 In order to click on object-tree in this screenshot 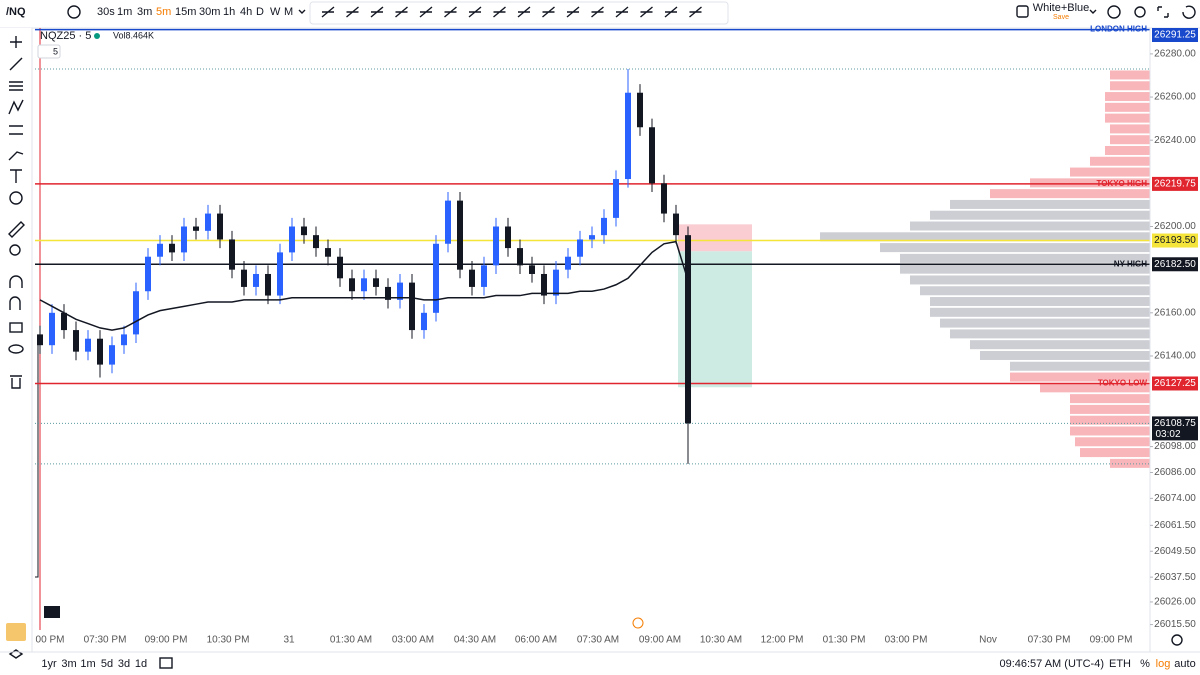, I will do `click(16, 654)`.